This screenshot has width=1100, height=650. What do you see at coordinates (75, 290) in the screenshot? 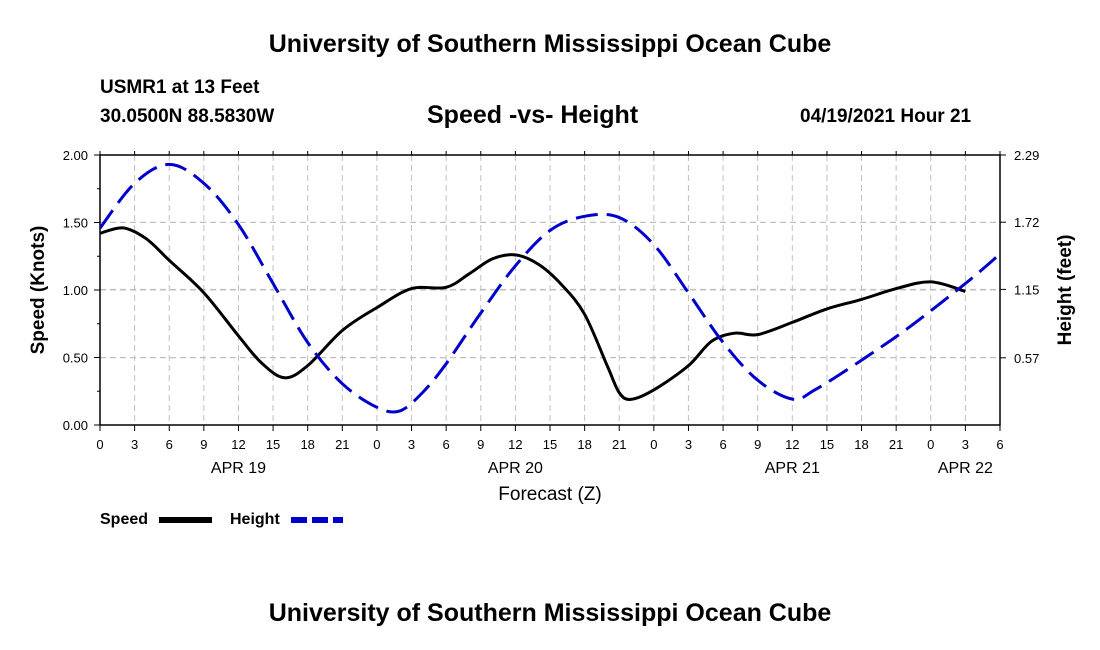
I see `y-left-tick-label: 1.00` at bounding box center [75, 290].